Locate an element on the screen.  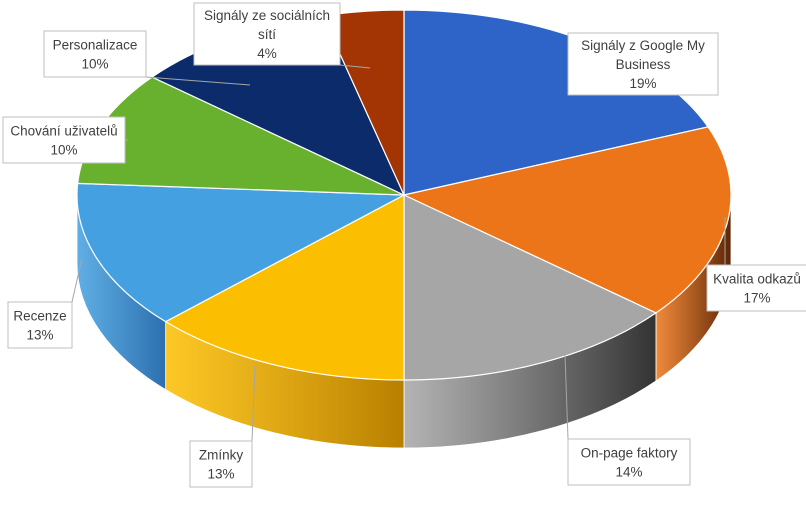
slice-category-label: Zmínky is located at coordinates (221, 455).